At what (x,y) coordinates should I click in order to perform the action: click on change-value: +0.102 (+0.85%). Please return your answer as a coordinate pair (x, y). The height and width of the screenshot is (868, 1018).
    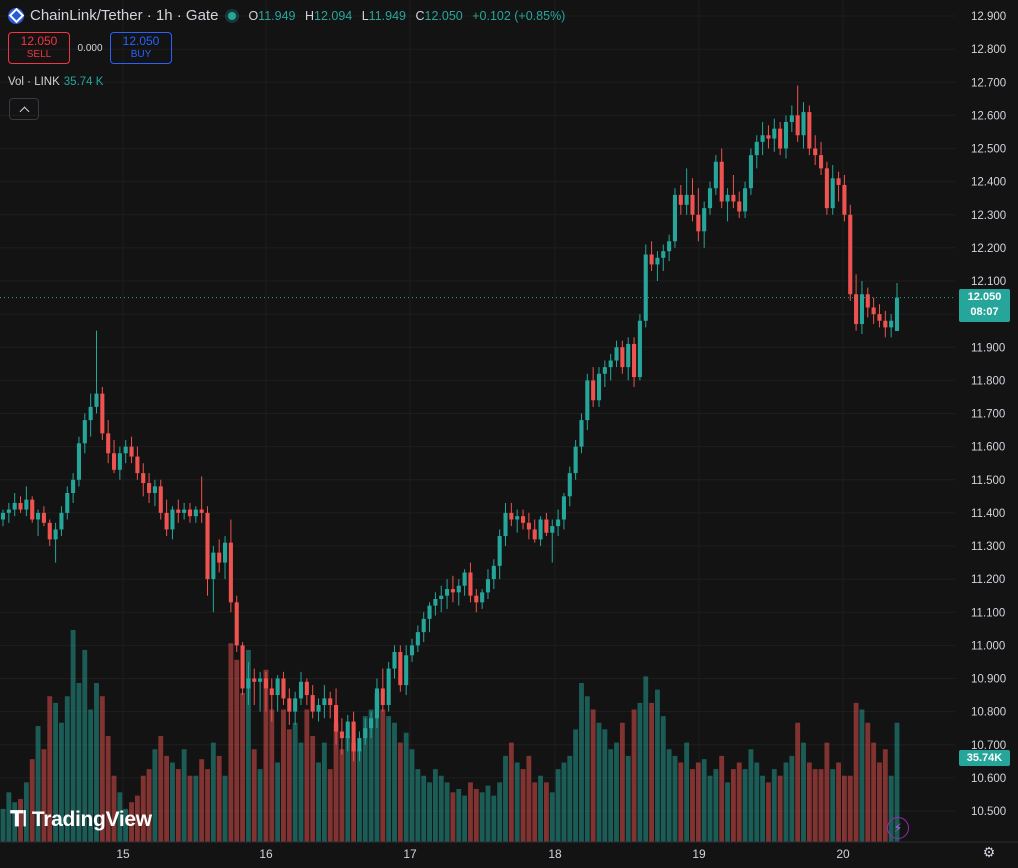
    Looking at the image, I should click on (519, 15).